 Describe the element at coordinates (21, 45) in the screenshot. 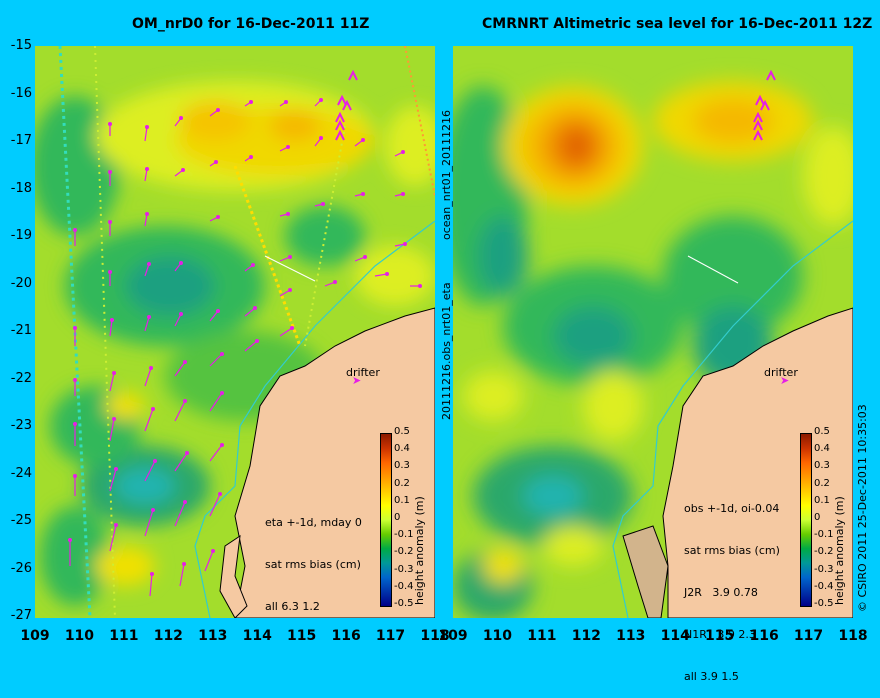

I see `lat-tick: -15` at that location.